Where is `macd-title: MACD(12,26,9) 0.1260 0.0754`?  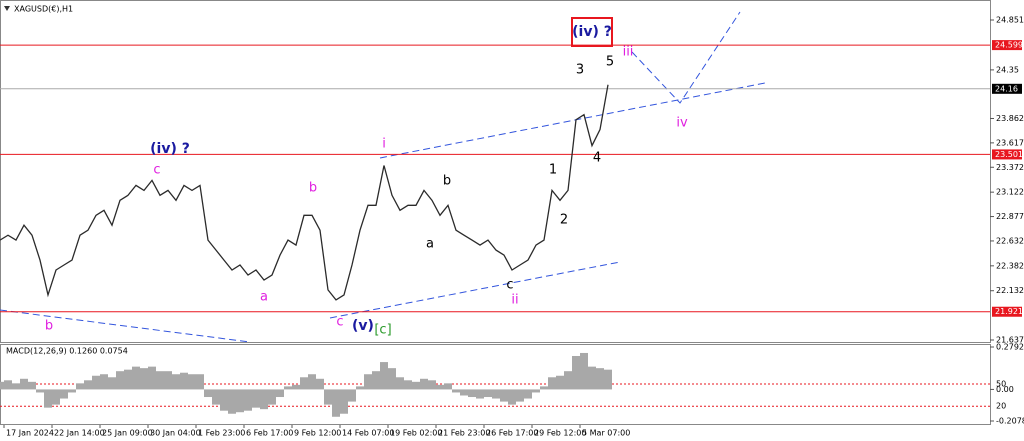
macd-title: MACD(12,26,9) 0.1260 0.0754 is located at coordinates (67, 351).